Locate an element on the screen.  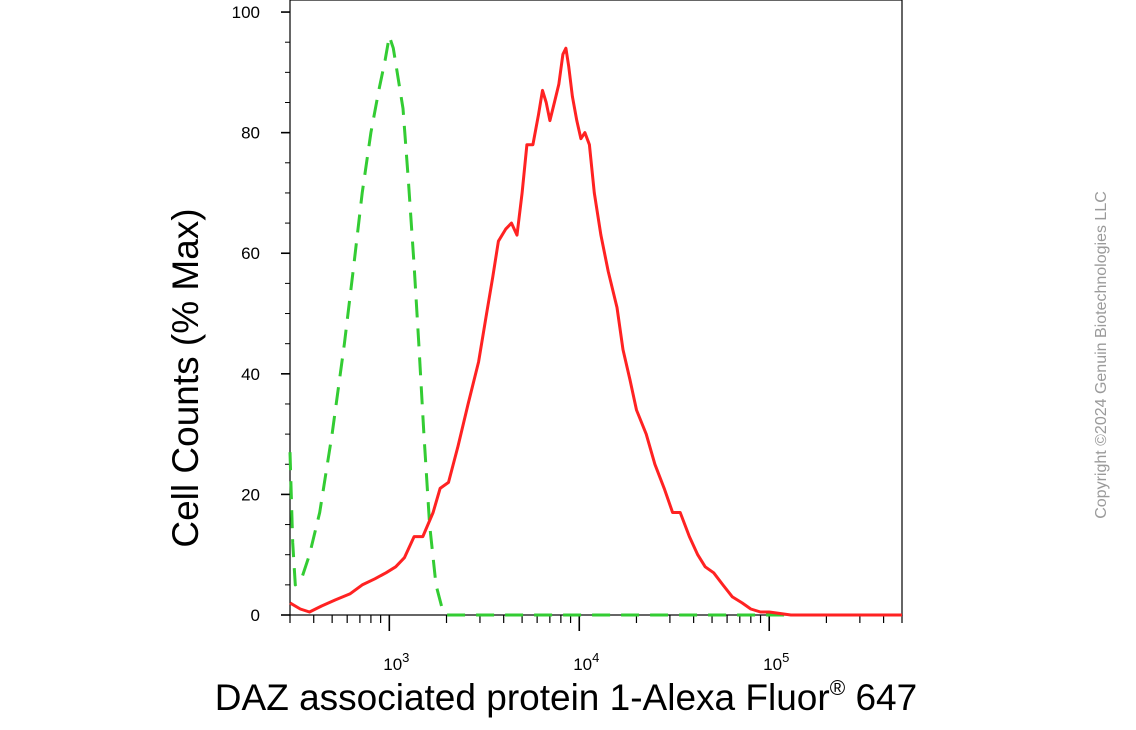
x-tick-label: 10³ is located at coordinates (396, 662).